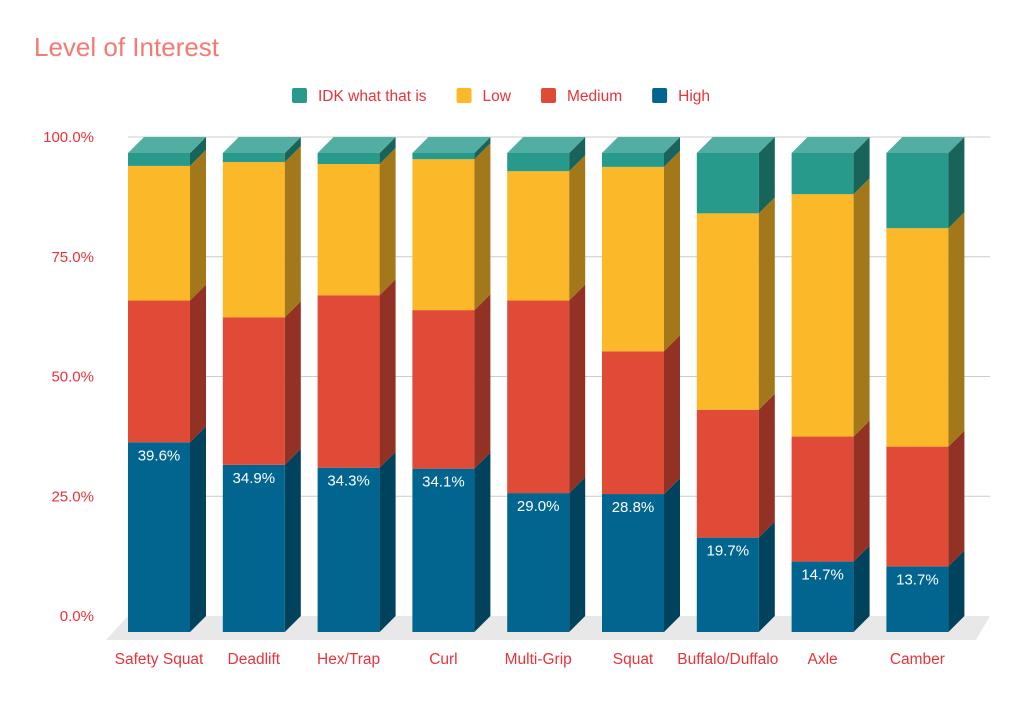  I want to click on bar-stack: 14.7%, so click(830, 384).